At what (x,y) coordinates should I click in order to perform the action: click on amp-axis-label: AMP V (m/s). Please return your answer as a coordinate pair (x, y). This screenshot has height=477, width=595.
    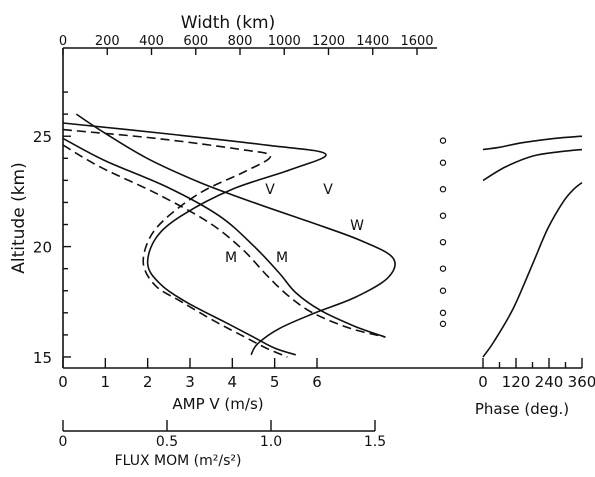
    Looking at the image, I should click on (217, 404).